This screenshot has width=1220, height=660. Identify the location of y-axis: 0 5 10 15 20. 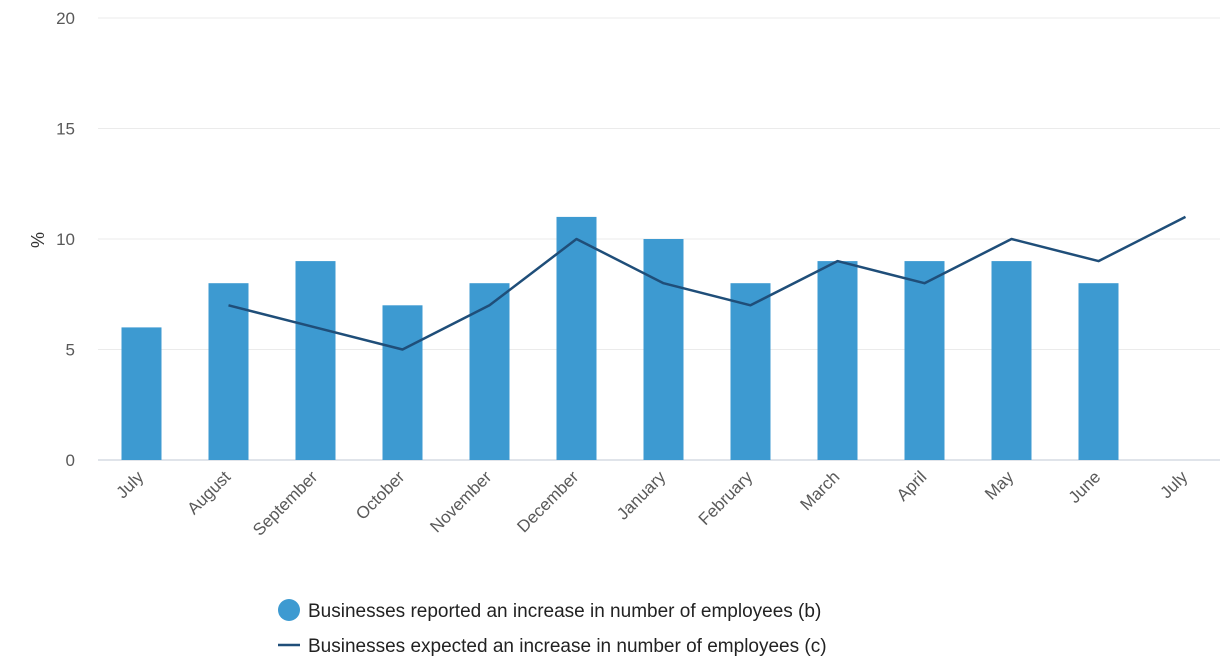
(65, 239).